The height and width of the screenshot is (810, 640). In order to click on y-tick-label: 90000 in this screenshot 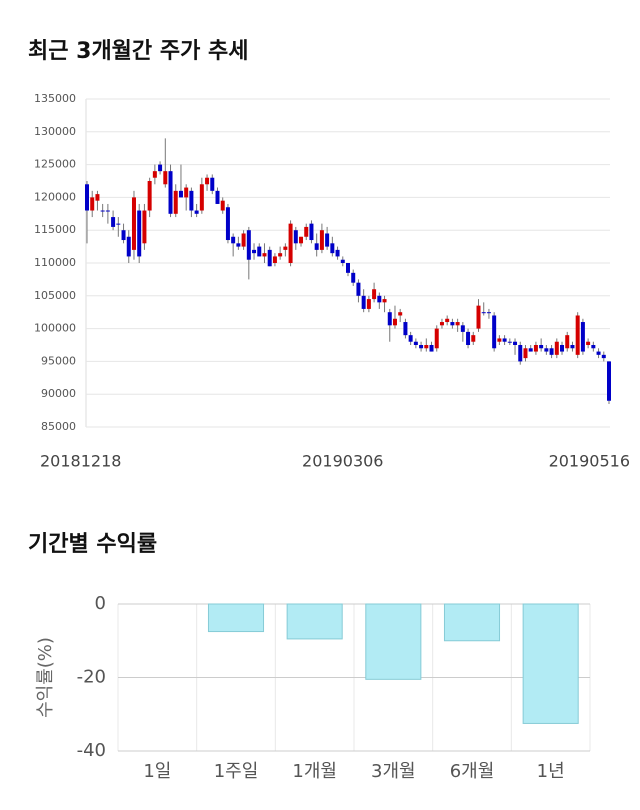, I will do `click(58, 393)`.